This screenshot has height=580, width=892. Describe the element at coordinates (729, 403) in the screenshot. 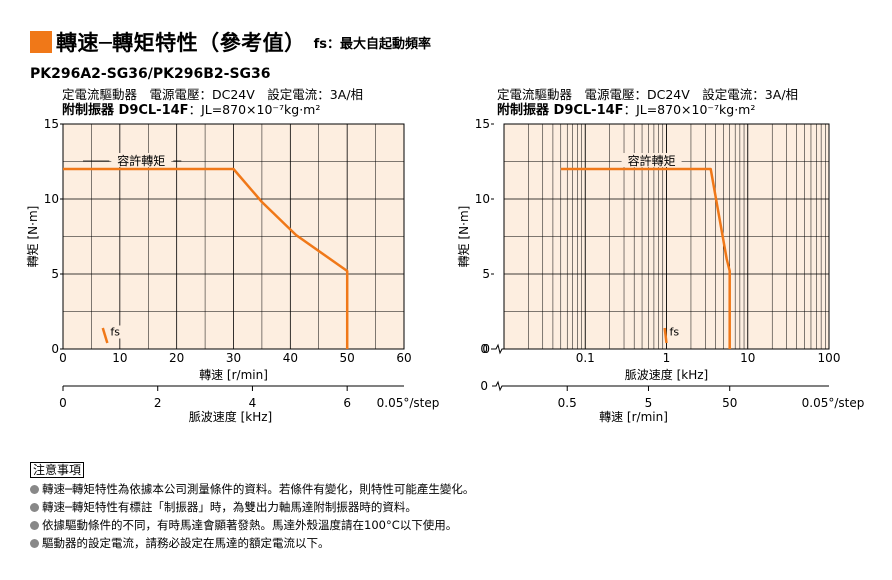

I see `secondary-tick-label: 50` at that location.